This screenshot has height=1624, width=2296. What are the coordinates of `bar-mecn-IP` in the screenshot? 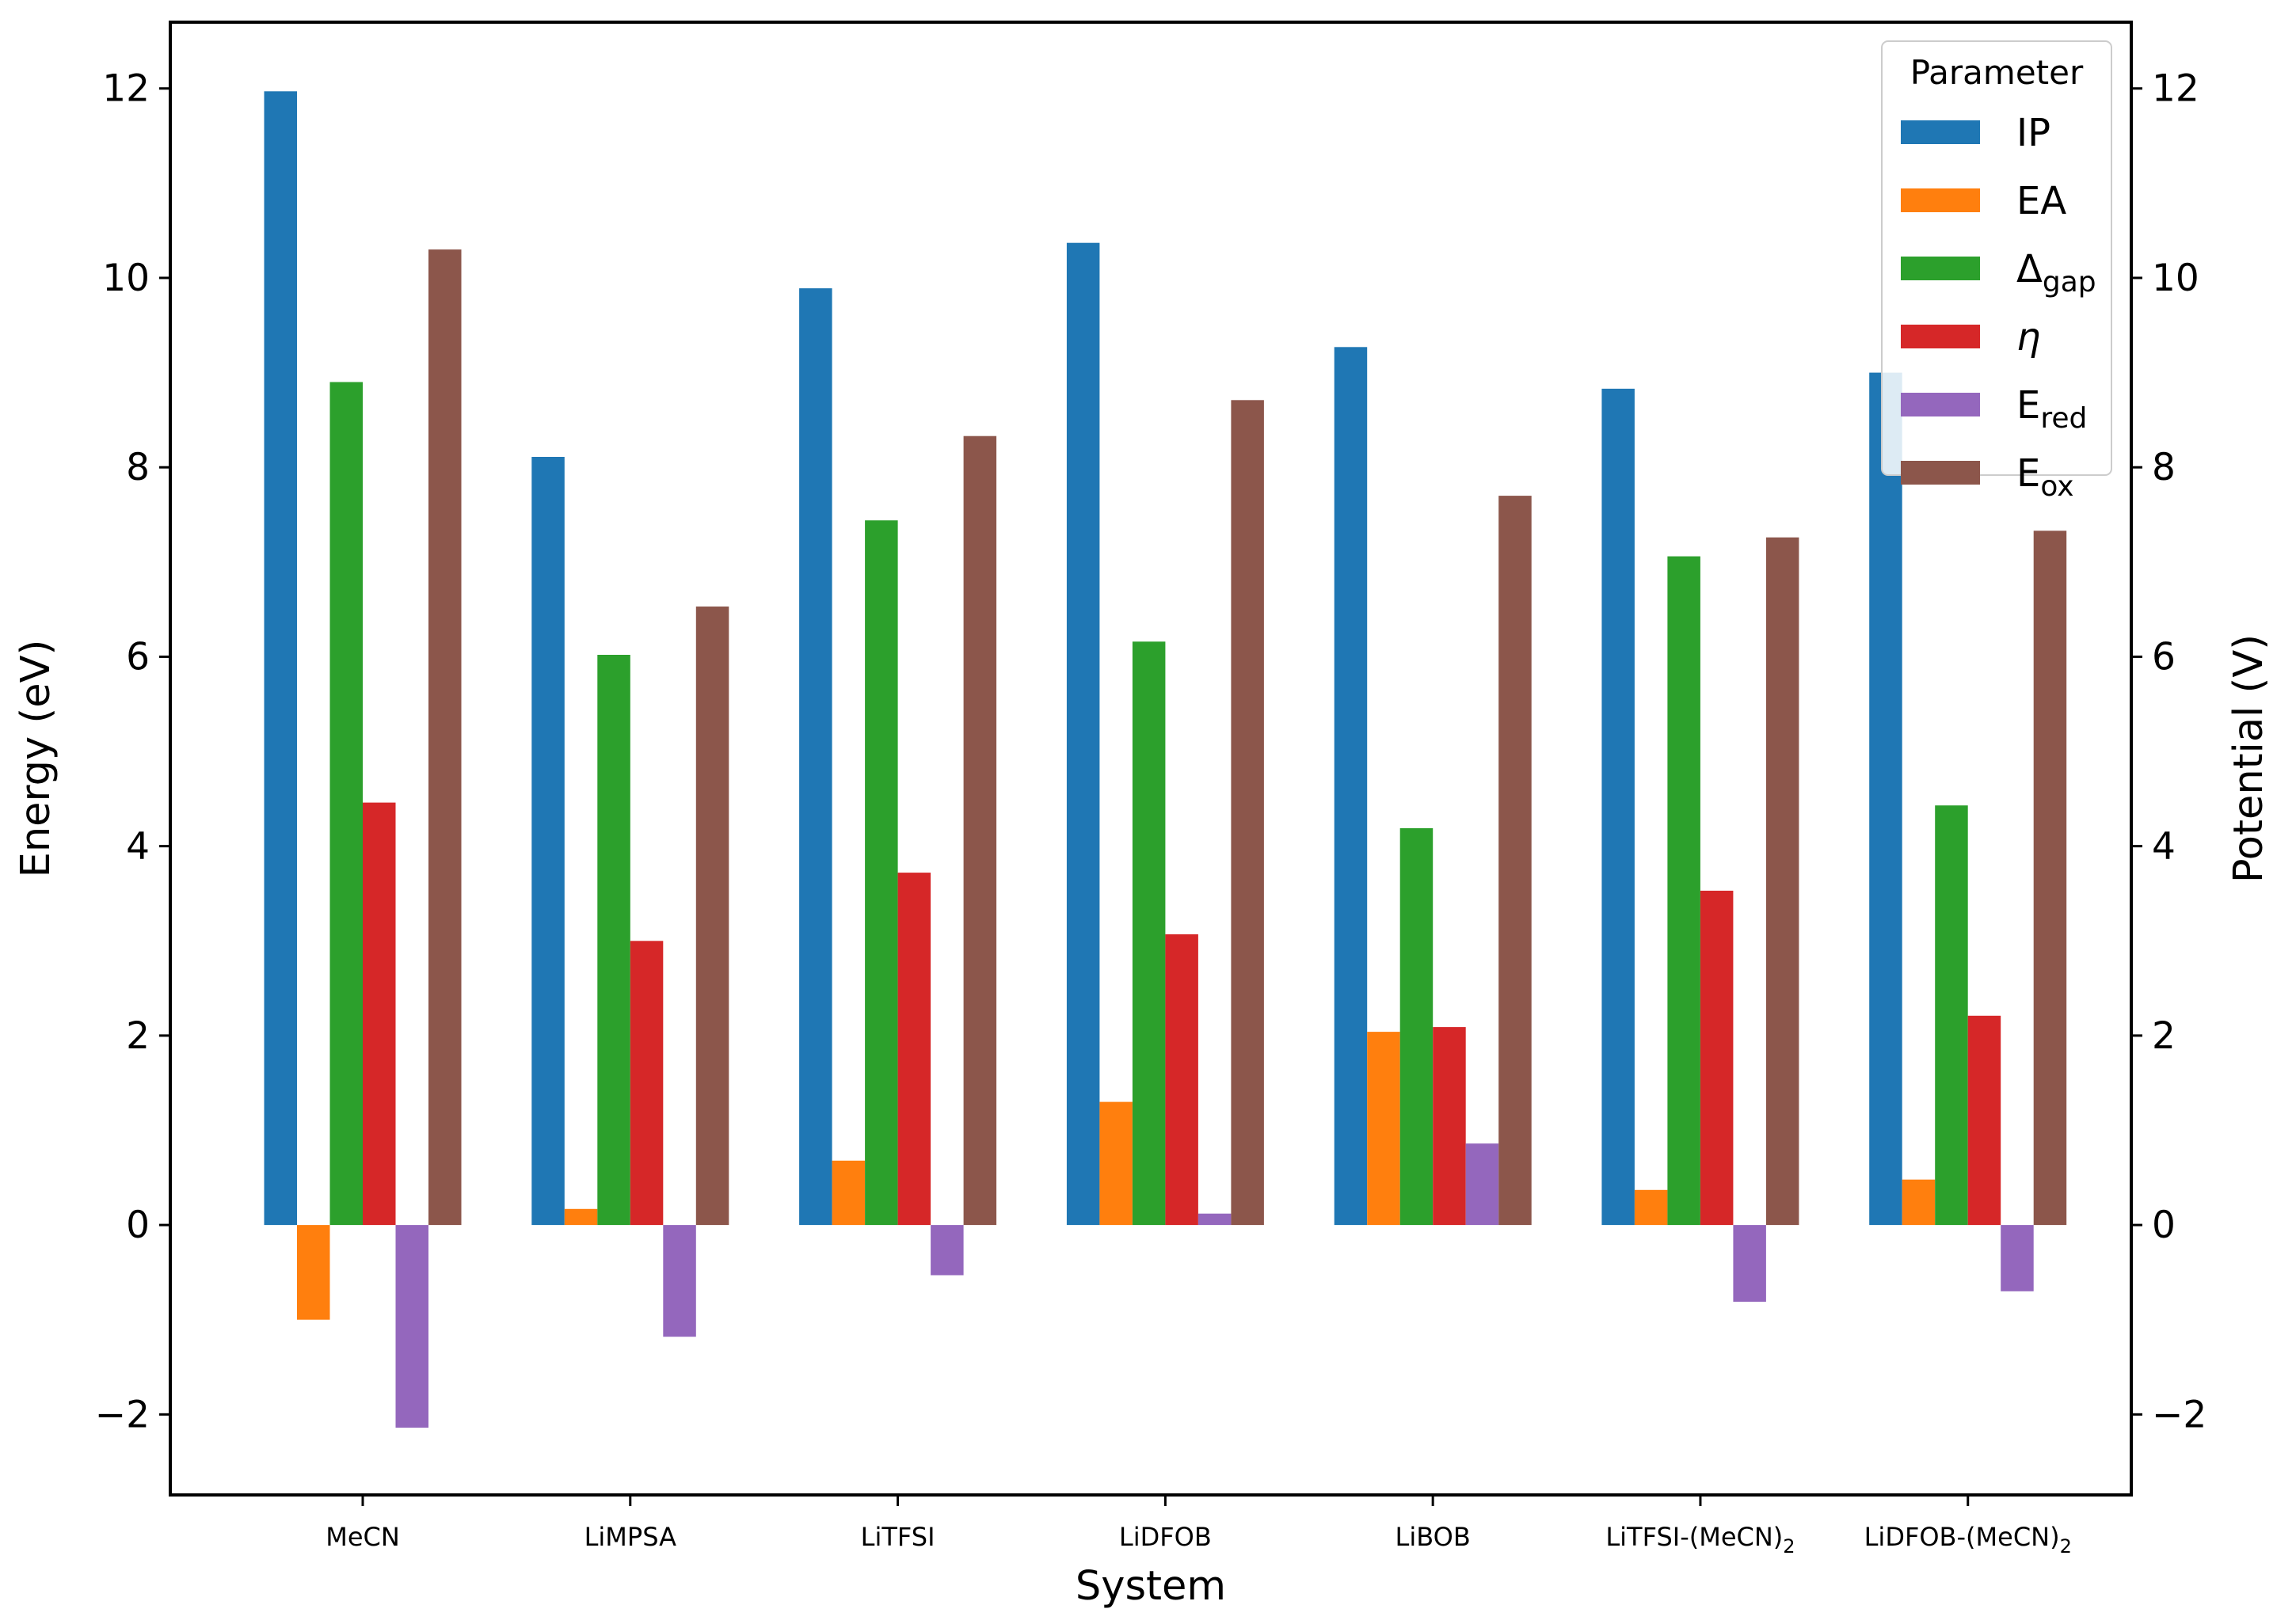 It's located at (280, 659).